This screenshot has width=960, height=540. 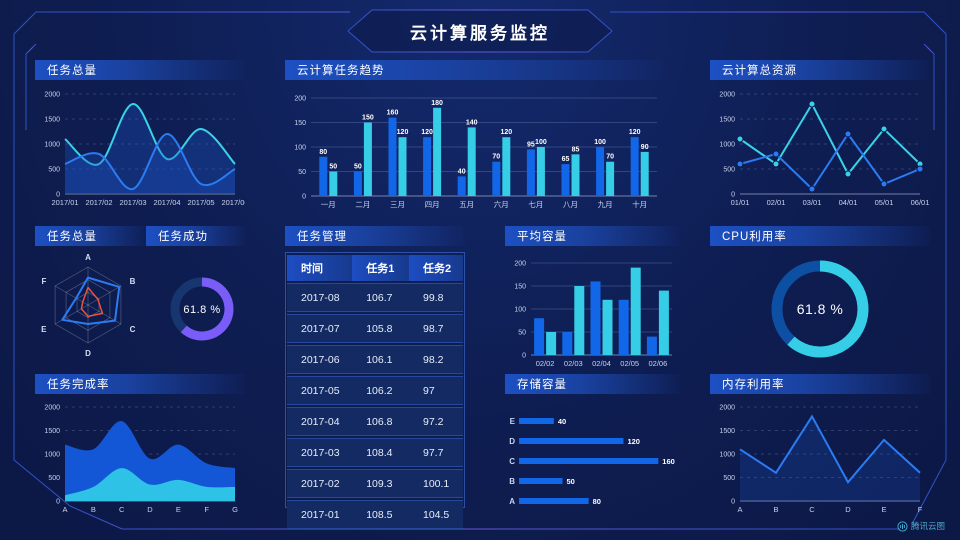 I want to click on svg-text: 61.8 %, so click(x=201, y=310).